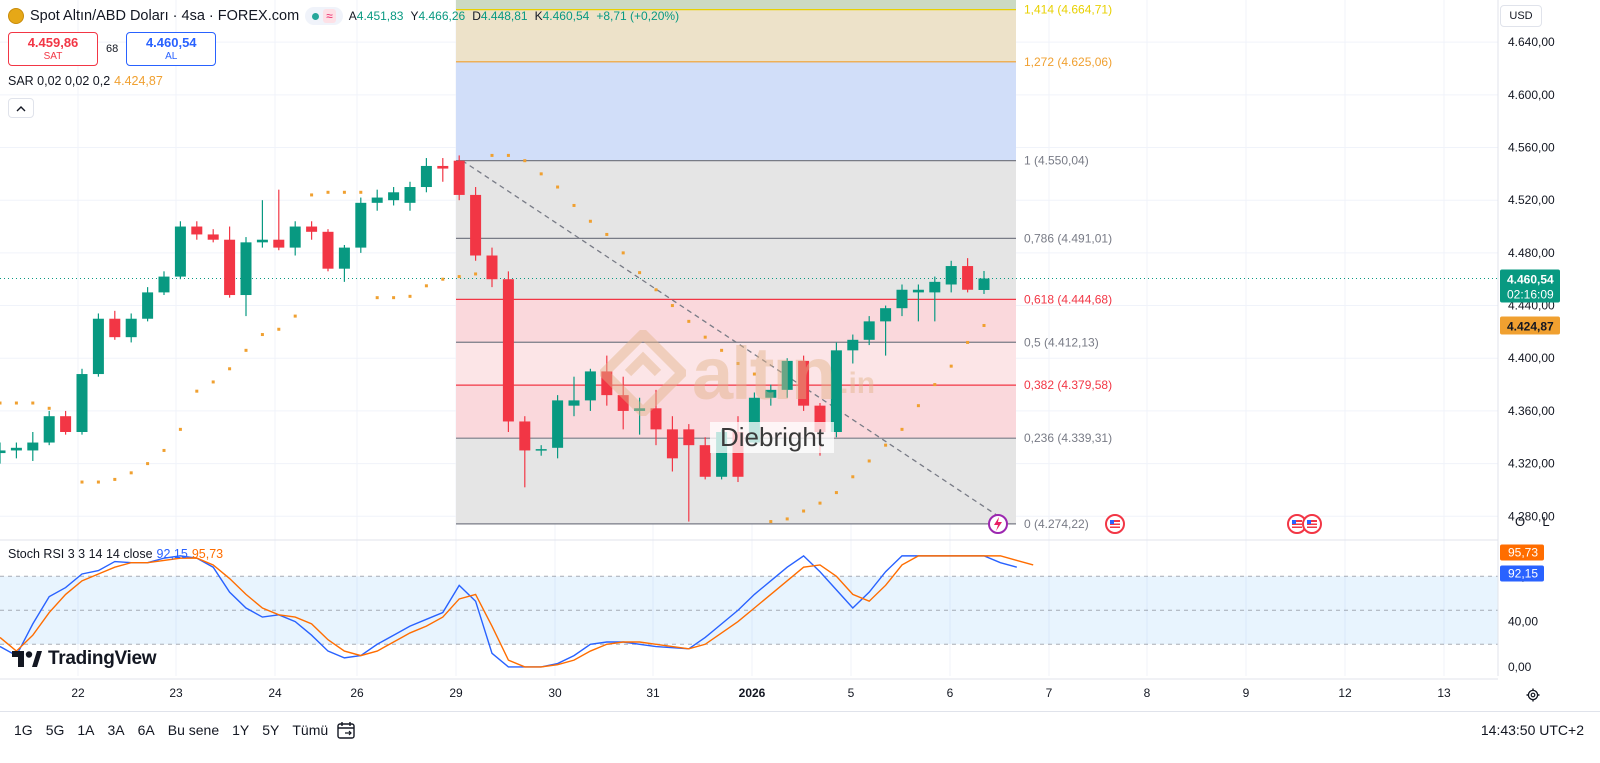 The image size is (1600, 763). Describe the element at coordinates (517, 611) in the screenshot. I see `stoch-d-line` at that location.